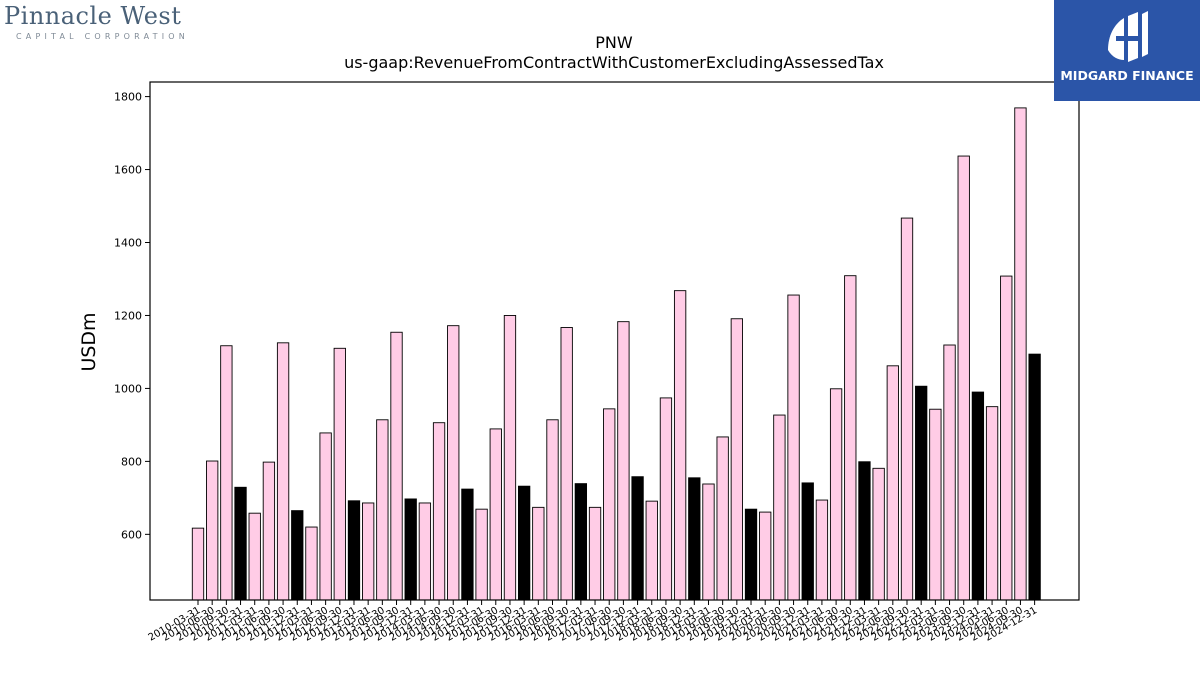 The image size is (1200, 675). I want to click on y-tick-label: 600, so click(131, 534).